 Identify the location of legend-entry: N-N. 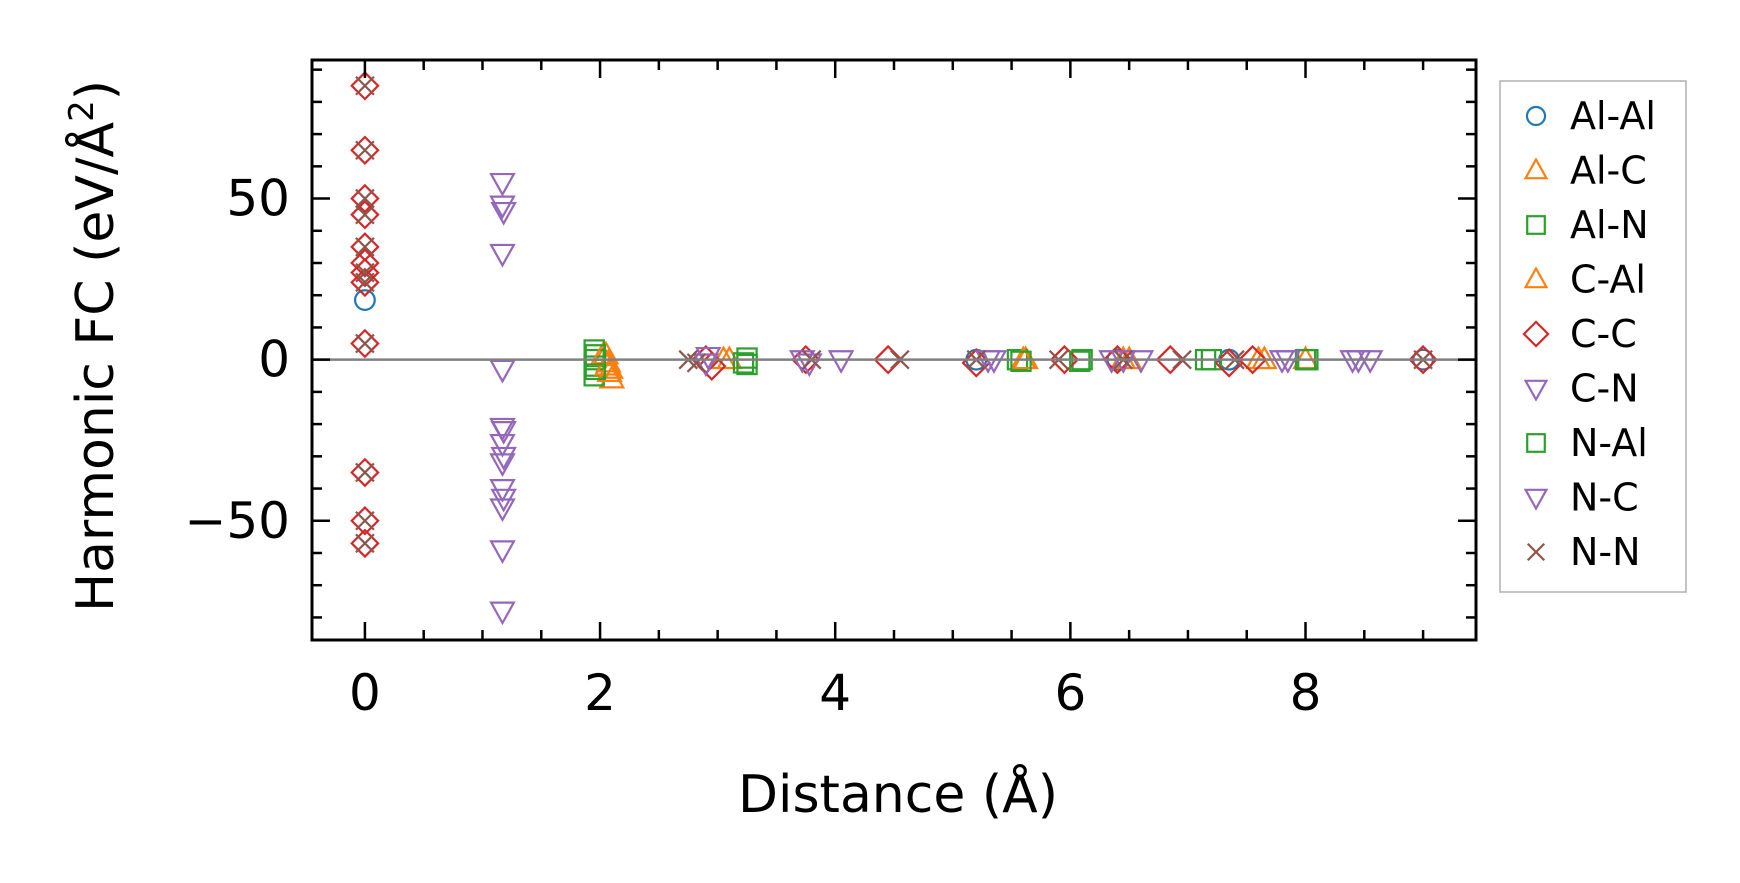
(1583, 552).